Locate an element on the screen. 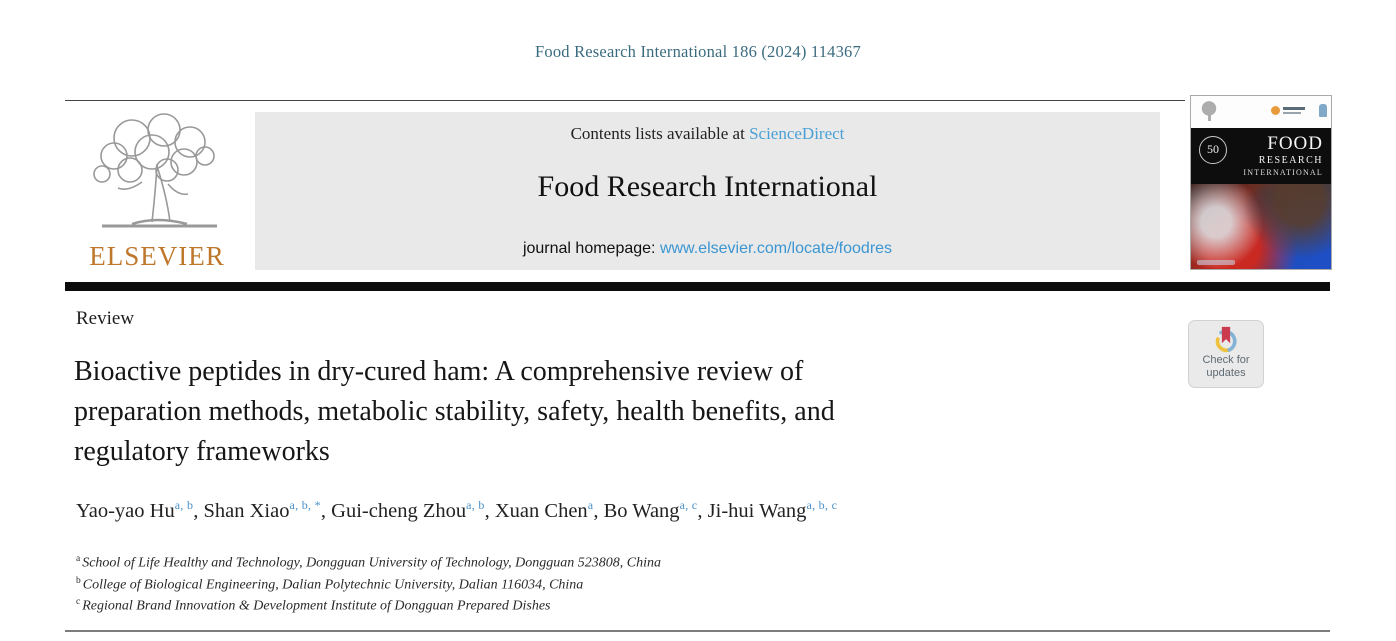 This screenshot has width=1396, height=641. author: Gui-cheng Zhoua, b, is located at coordinates (413, 510).